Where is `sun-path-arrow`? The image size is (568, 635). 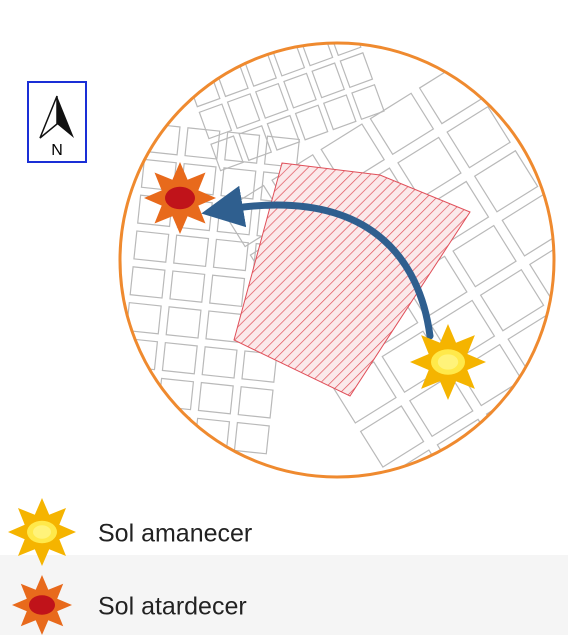 sun-path-arrow is located at coordinates (317, 262).